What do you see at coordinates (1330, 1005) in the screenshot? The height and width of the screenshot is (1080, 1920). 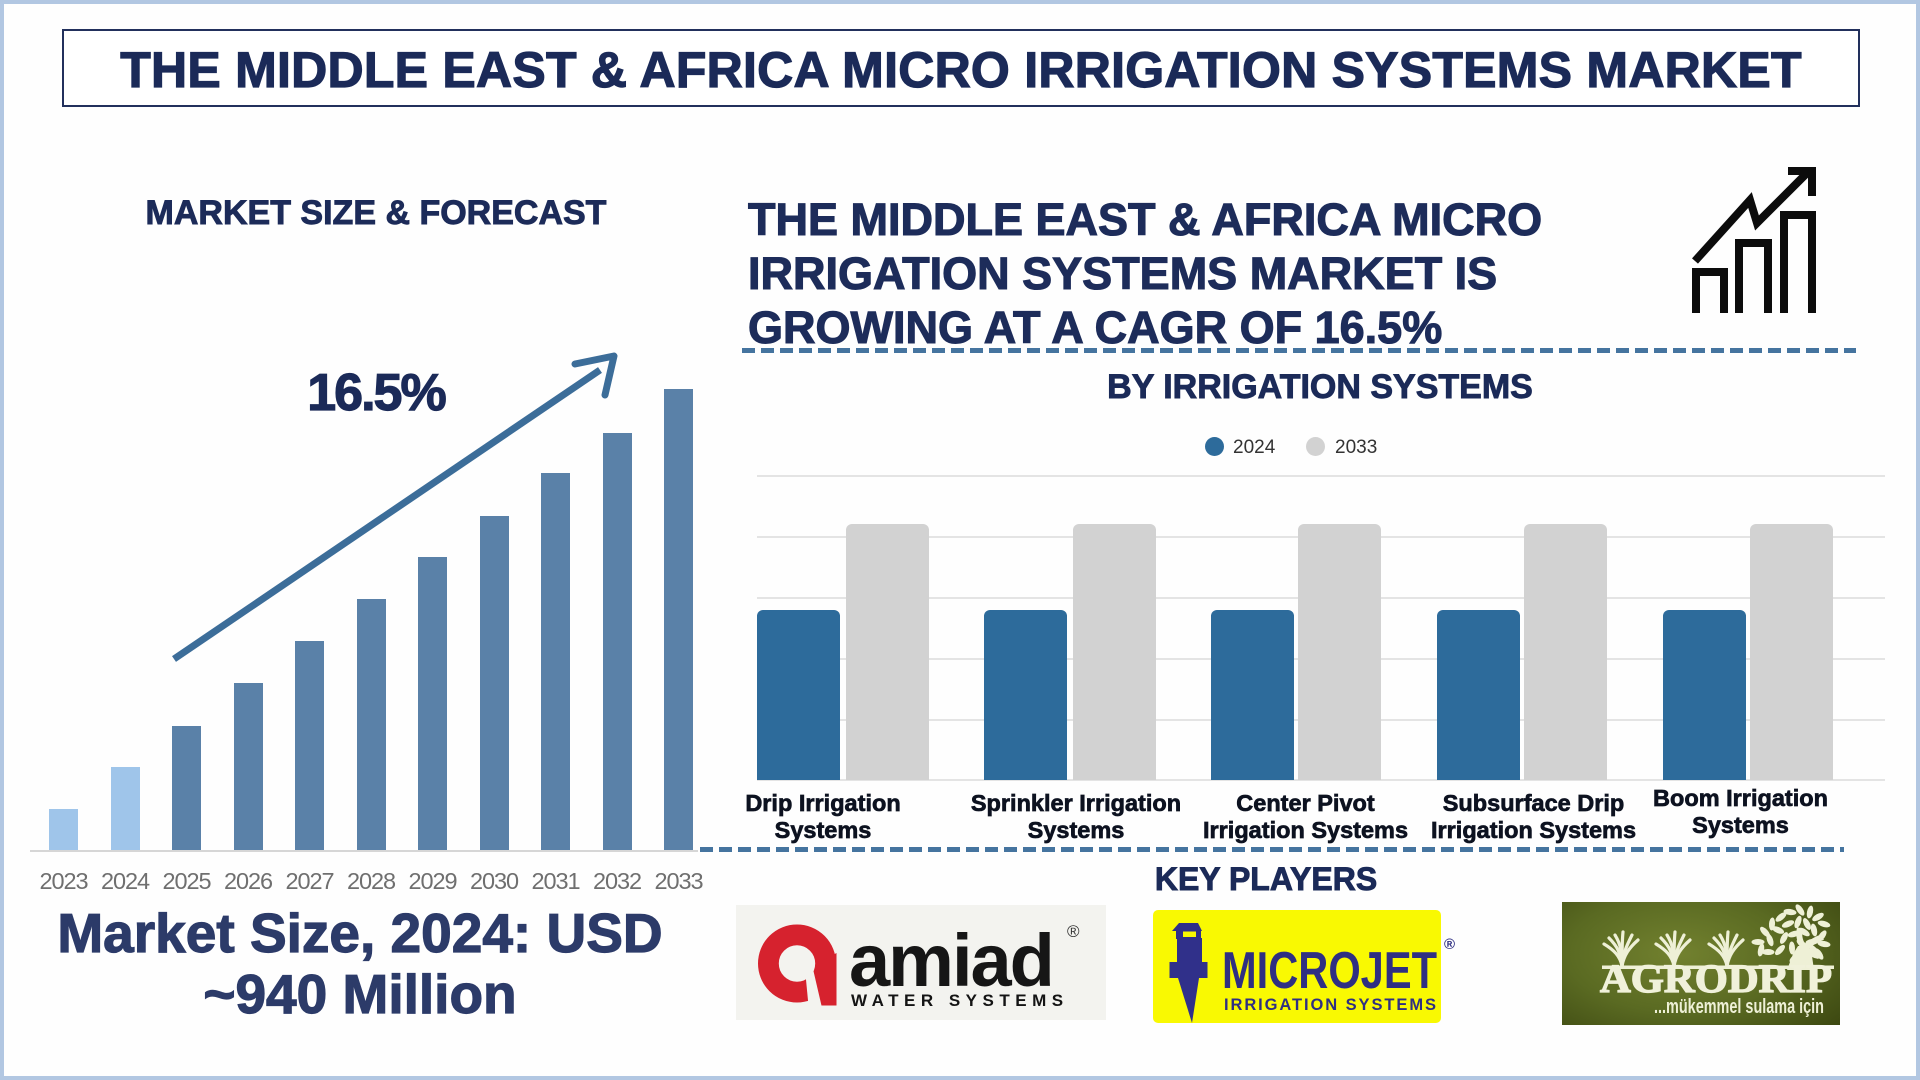 I see `svg-text: IRRIGATION SYSTEMS` at bounding box center [1330, 1005].